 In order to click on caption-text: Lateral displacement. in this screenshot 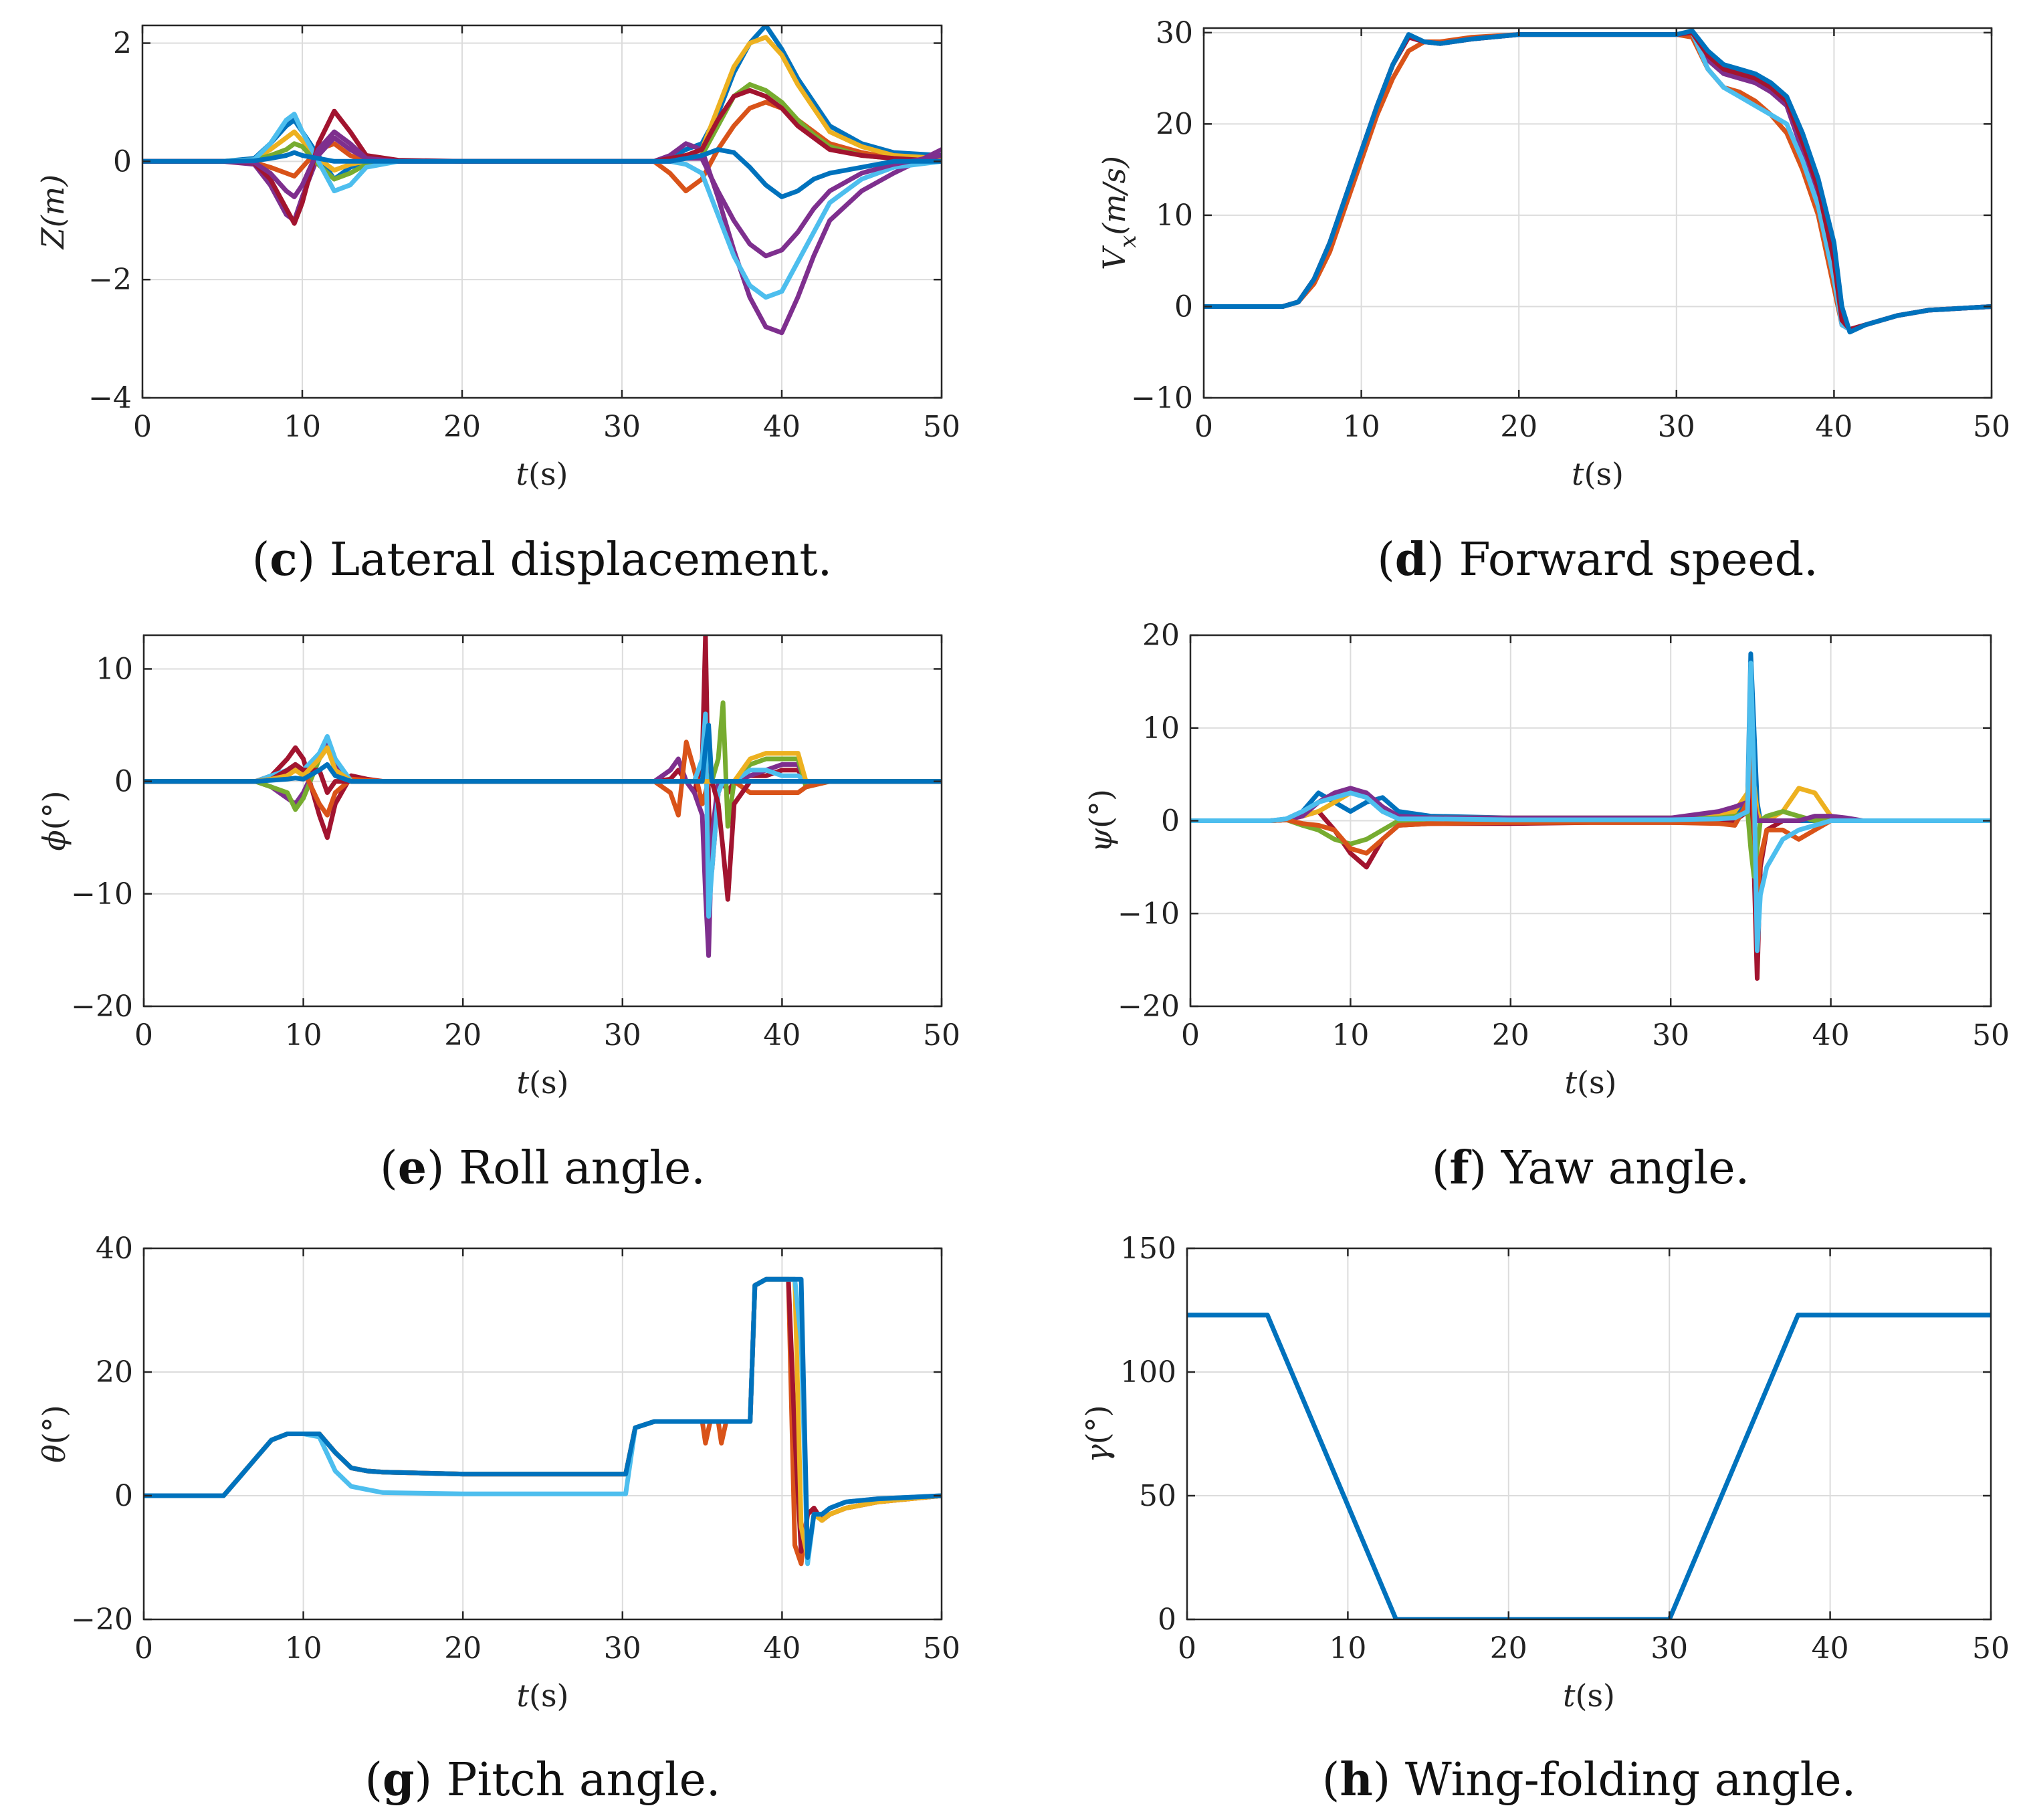, I will do `click(581, 560)`.